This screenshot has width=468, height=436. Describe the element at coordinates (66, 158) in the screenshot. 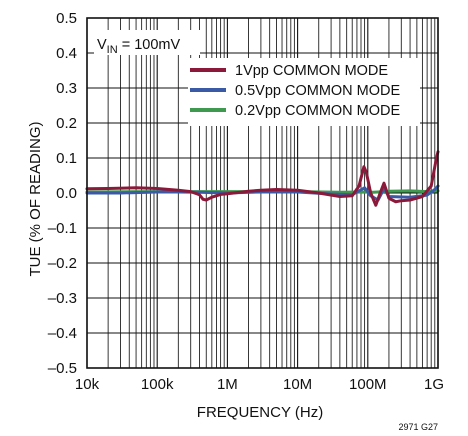

I see `y-tick-label: 0.1` at that location.